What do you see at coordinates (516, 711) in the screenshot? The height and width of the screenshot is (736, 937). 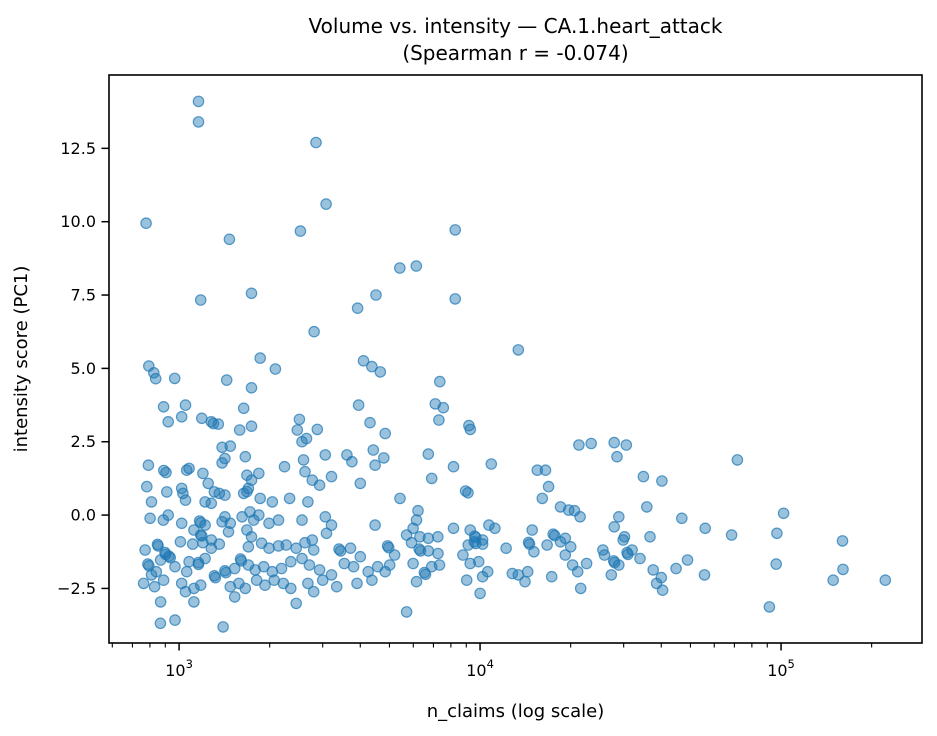 I see `x-axis-label: n_claims (log scale)` at bounding box center [516, 711].